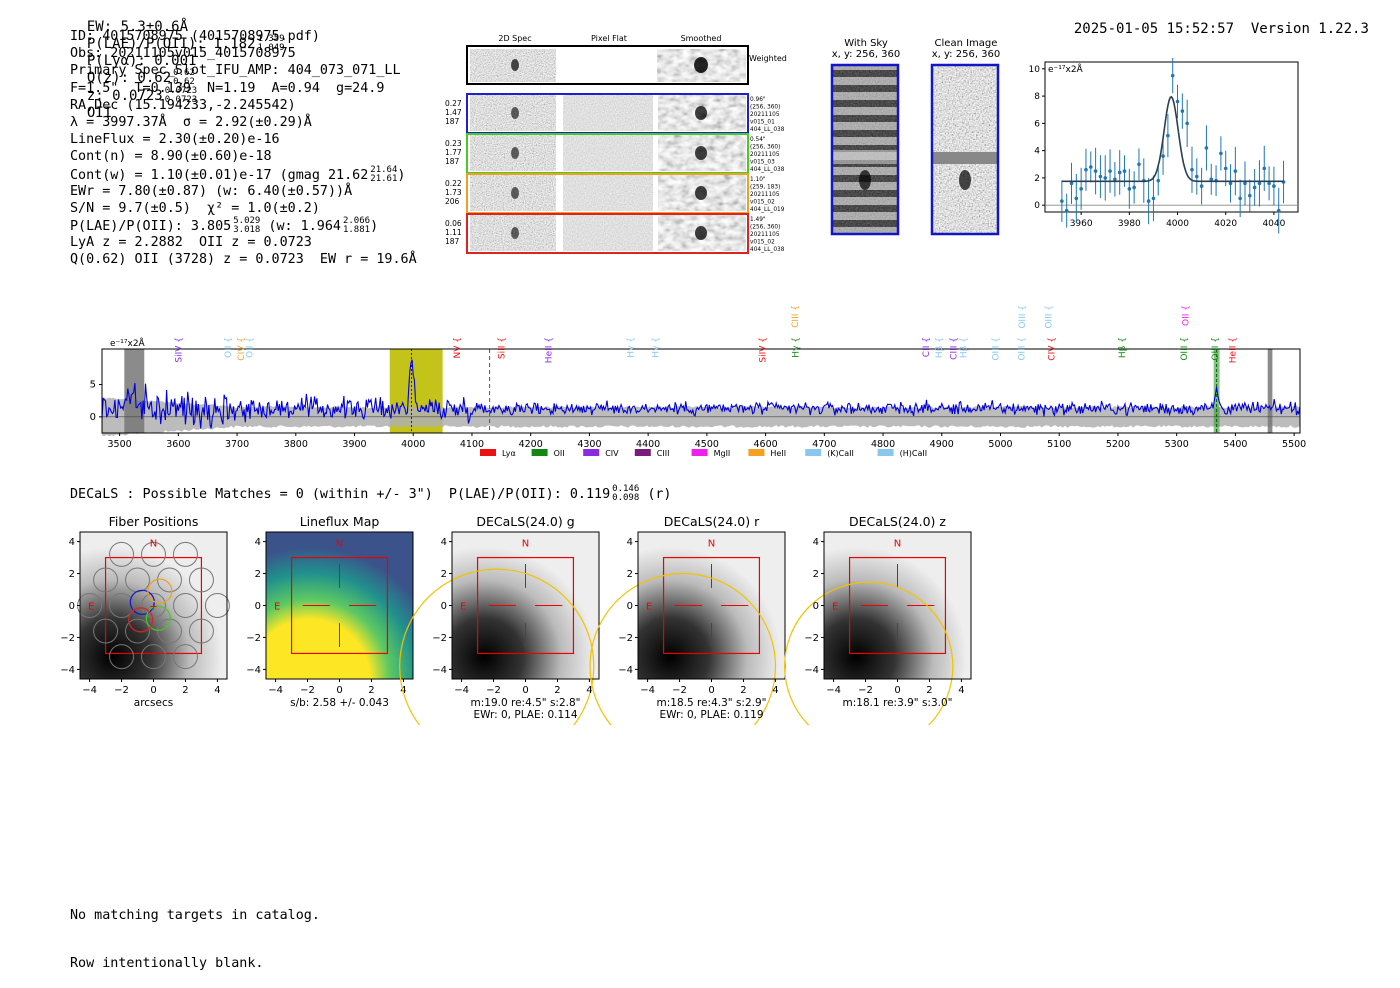 The image size is (1400, 988). What do you see at coordinates (195, 208) in the screenshot?
I see `signal-noise: S/N = 9.7(±0.5) χ² = 1.0(±0.2)` at bounding box center [195, 208].